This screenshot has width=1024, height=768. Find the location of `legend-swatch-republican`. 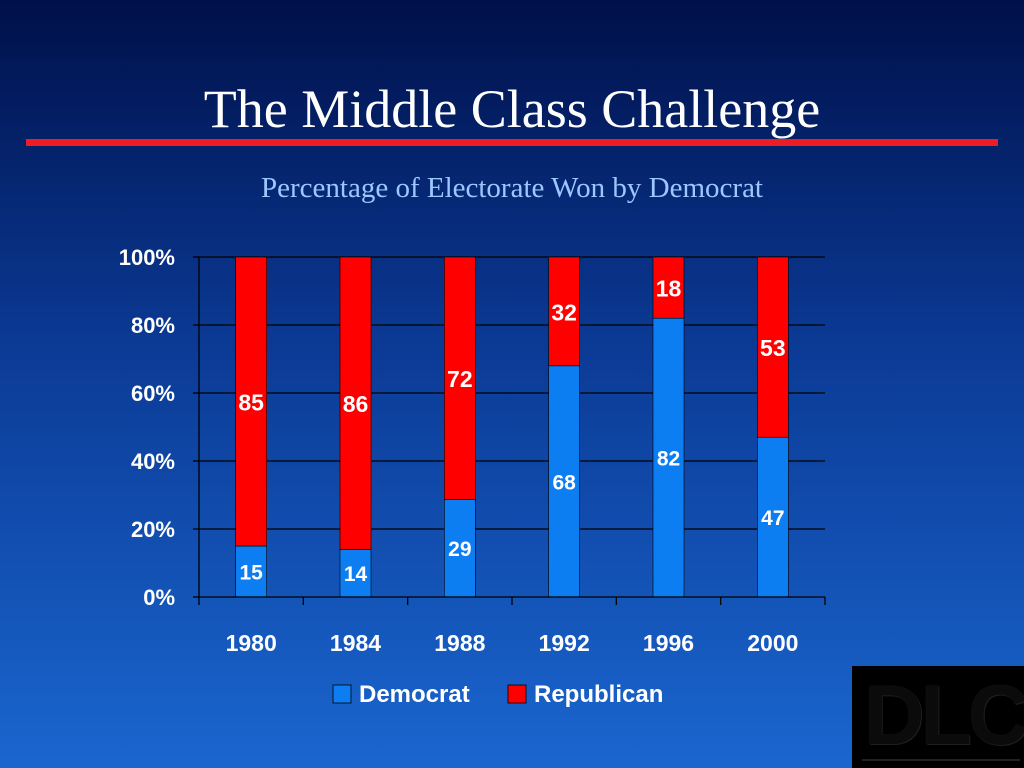

legend-swatch-republican is located at coordinates (517, 694).